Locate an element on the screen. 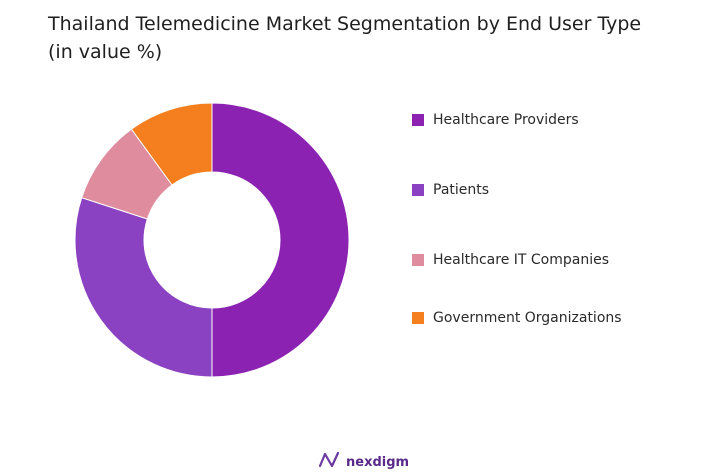 This screenshot has width=710, height=476. brand-logo: nexdigm is located at coordinates (363, 462).